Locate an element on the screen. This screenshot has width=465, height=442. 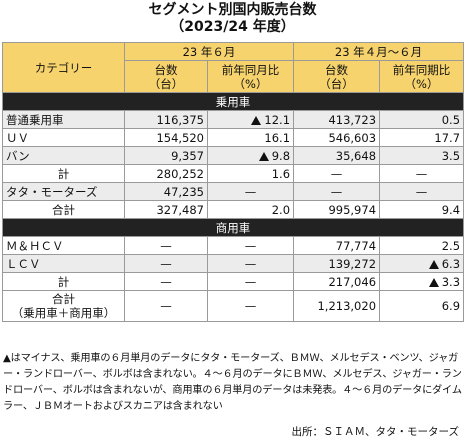
table-row: 計 — — 217,046 3.3 is located at coordinates (233, 281).